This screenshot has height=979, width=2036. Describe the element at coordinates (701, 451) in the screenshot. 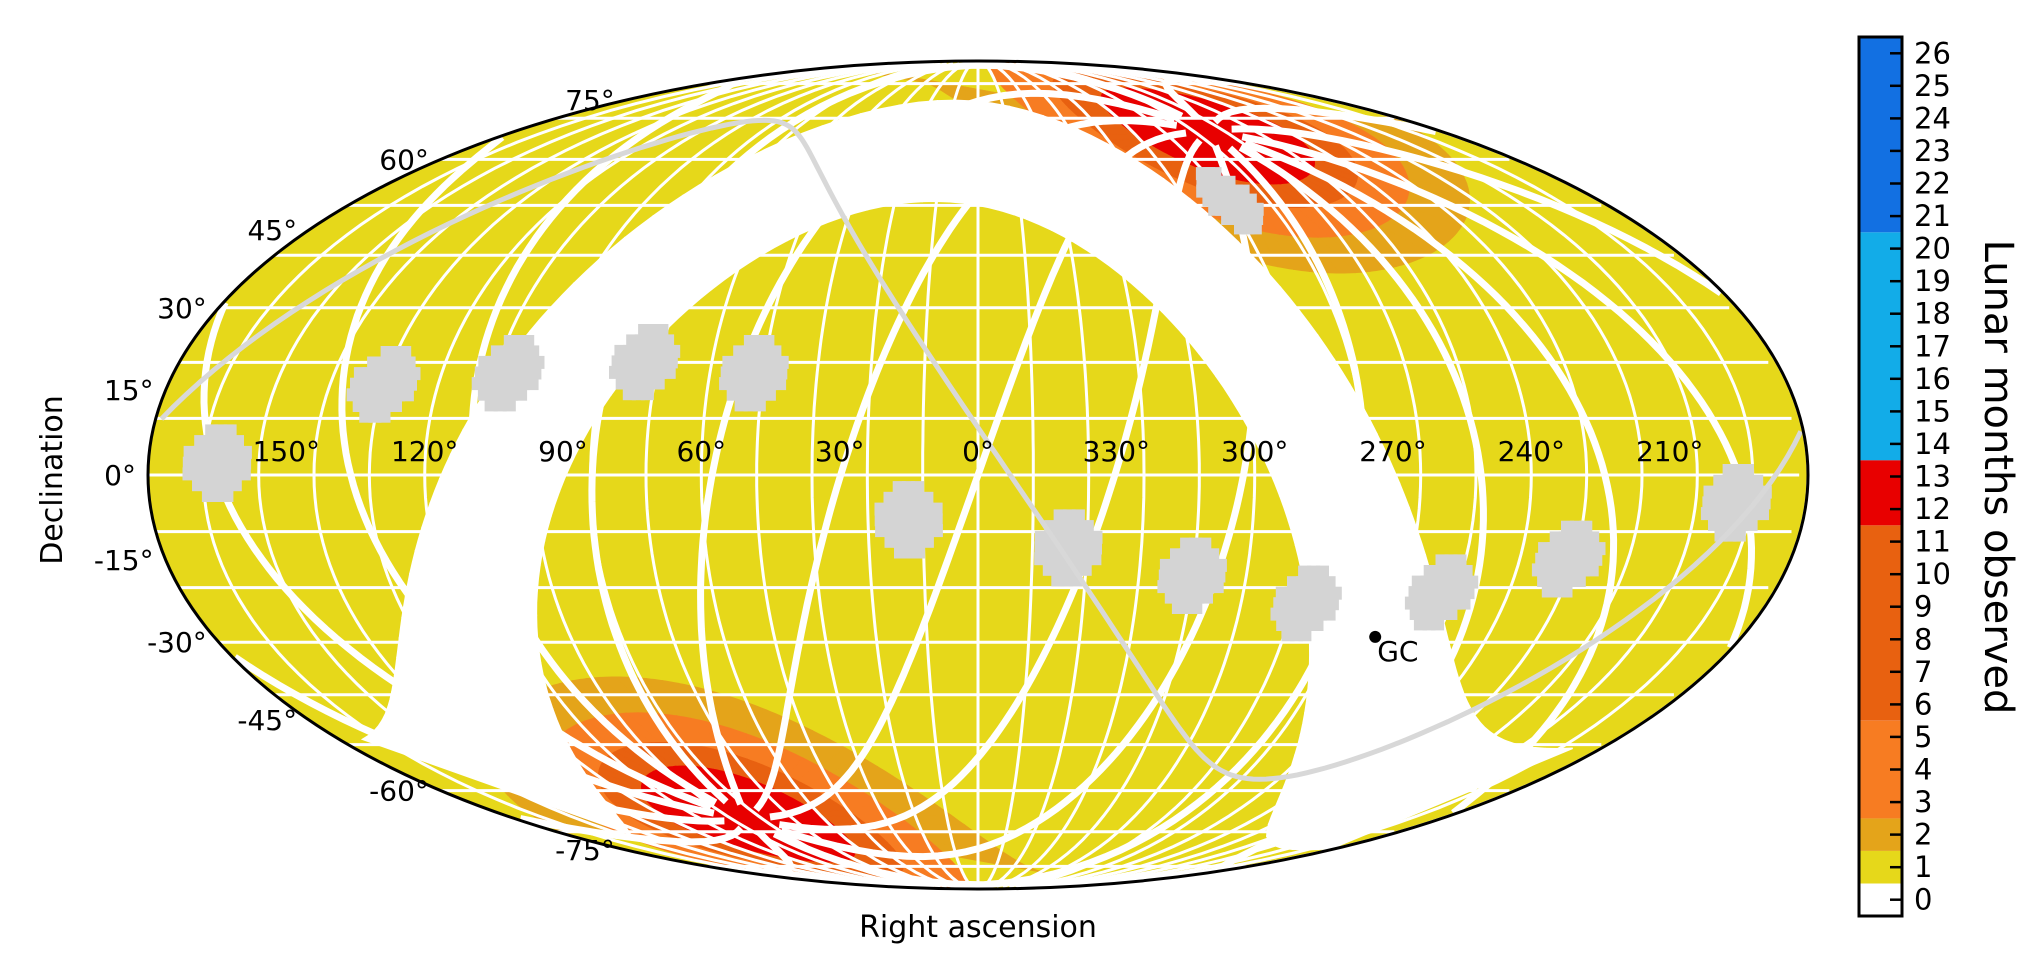

I see `ra-tick-label: 60°` at that location.